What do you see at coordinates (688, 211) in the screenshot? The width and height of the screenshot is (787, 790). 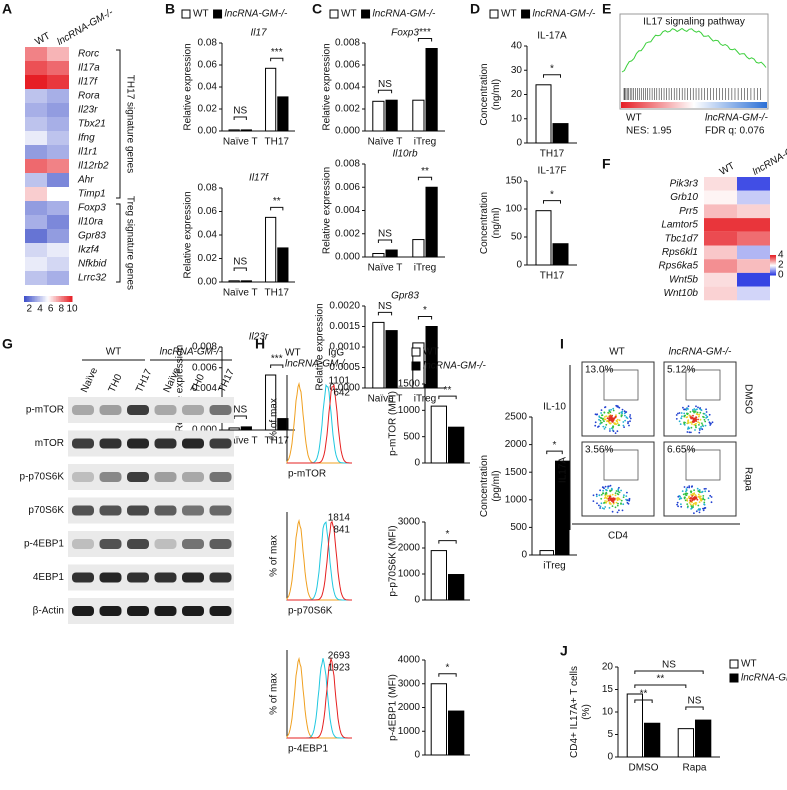 I see `row-label: Prr5` at bounding box center [688, 211].